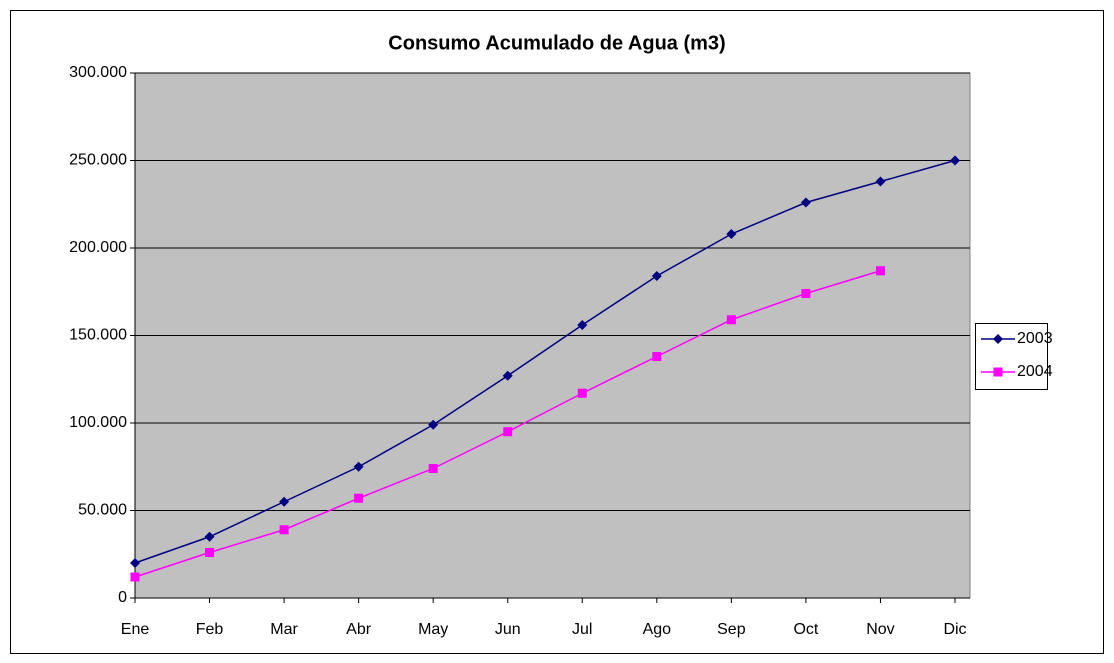  I want to click on chart-title: Consumo Acumulado de Agua (m3), so click(556, 43).